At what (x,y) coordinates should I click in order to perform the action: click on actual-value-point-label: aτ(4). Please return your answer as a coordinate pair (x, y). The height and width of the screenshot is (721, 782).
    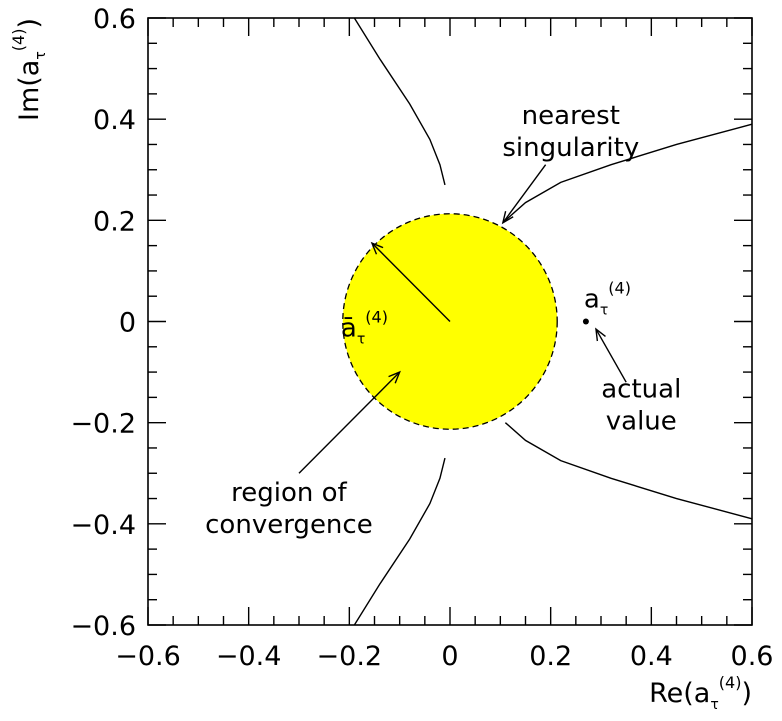
    Looking at the image, I should click on (607, 299).